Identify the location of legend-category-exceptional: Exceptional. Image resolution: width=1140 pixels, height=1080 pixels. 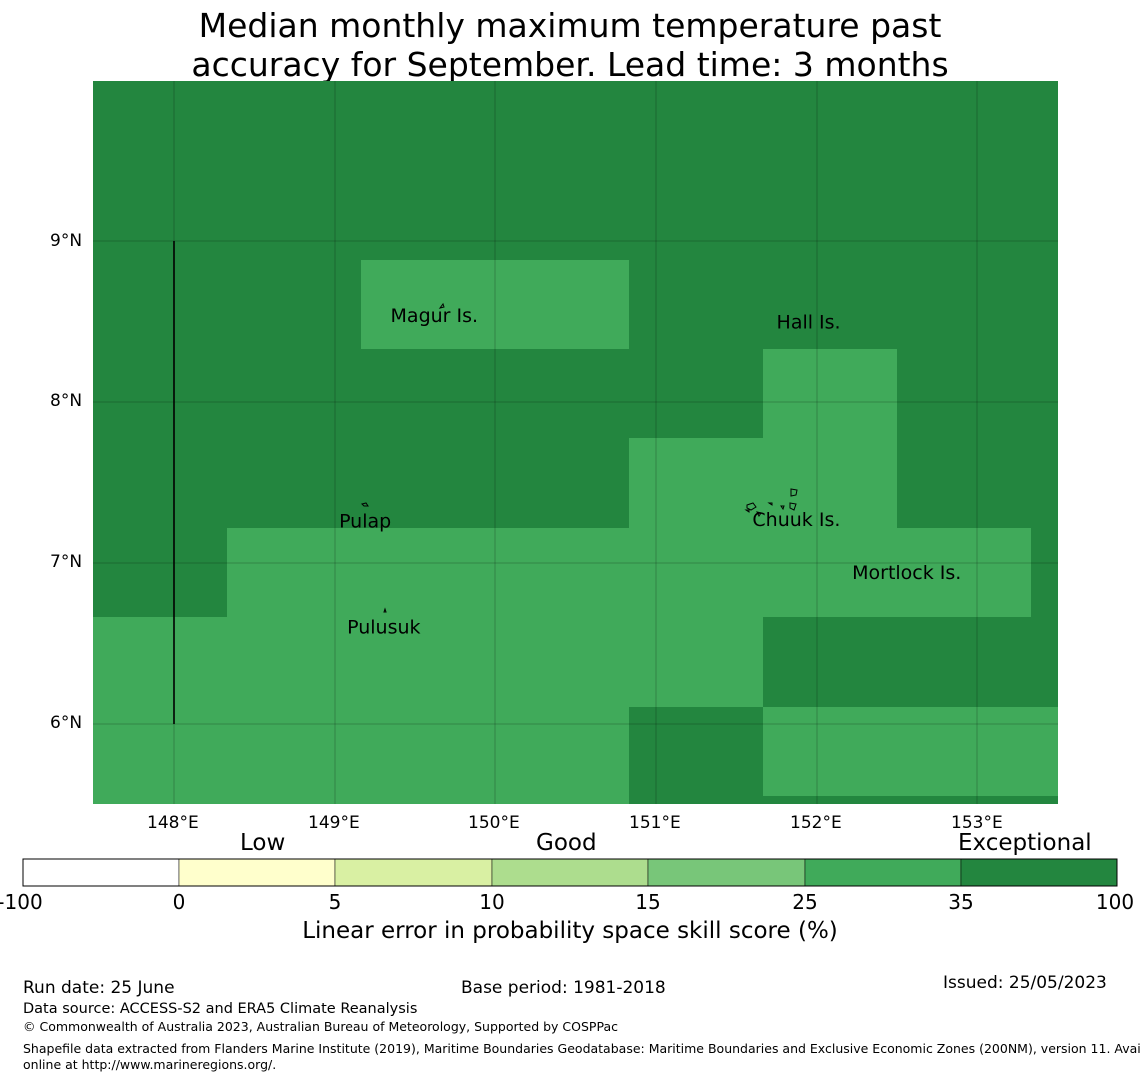
(1025, 843).